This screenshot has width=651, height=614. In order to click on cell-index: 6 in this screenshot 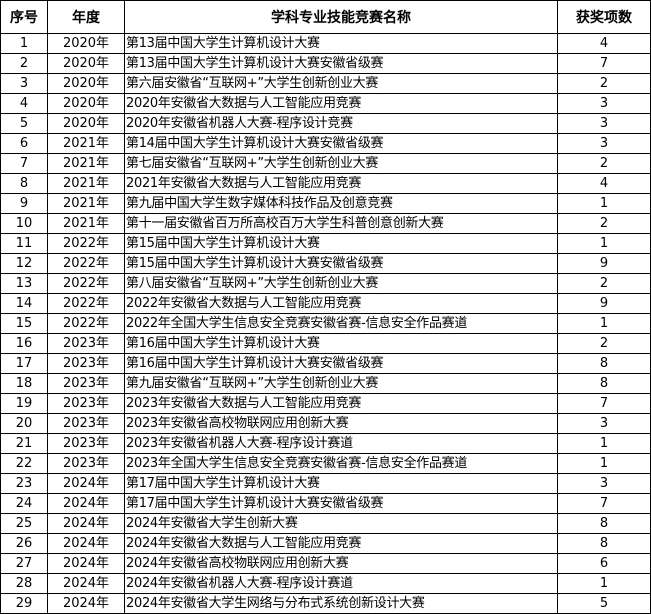, I will do `click(24, 143)`.